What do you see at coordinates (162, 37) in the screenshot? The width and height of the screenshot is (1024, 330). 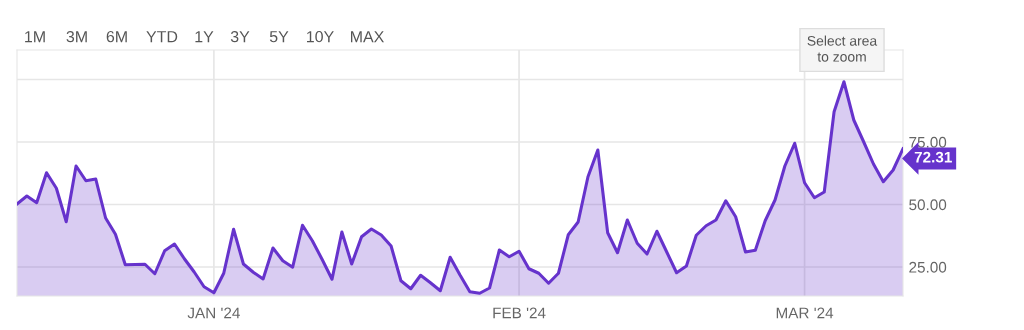 I see `text: YTD` at bounding box center [162, 37].